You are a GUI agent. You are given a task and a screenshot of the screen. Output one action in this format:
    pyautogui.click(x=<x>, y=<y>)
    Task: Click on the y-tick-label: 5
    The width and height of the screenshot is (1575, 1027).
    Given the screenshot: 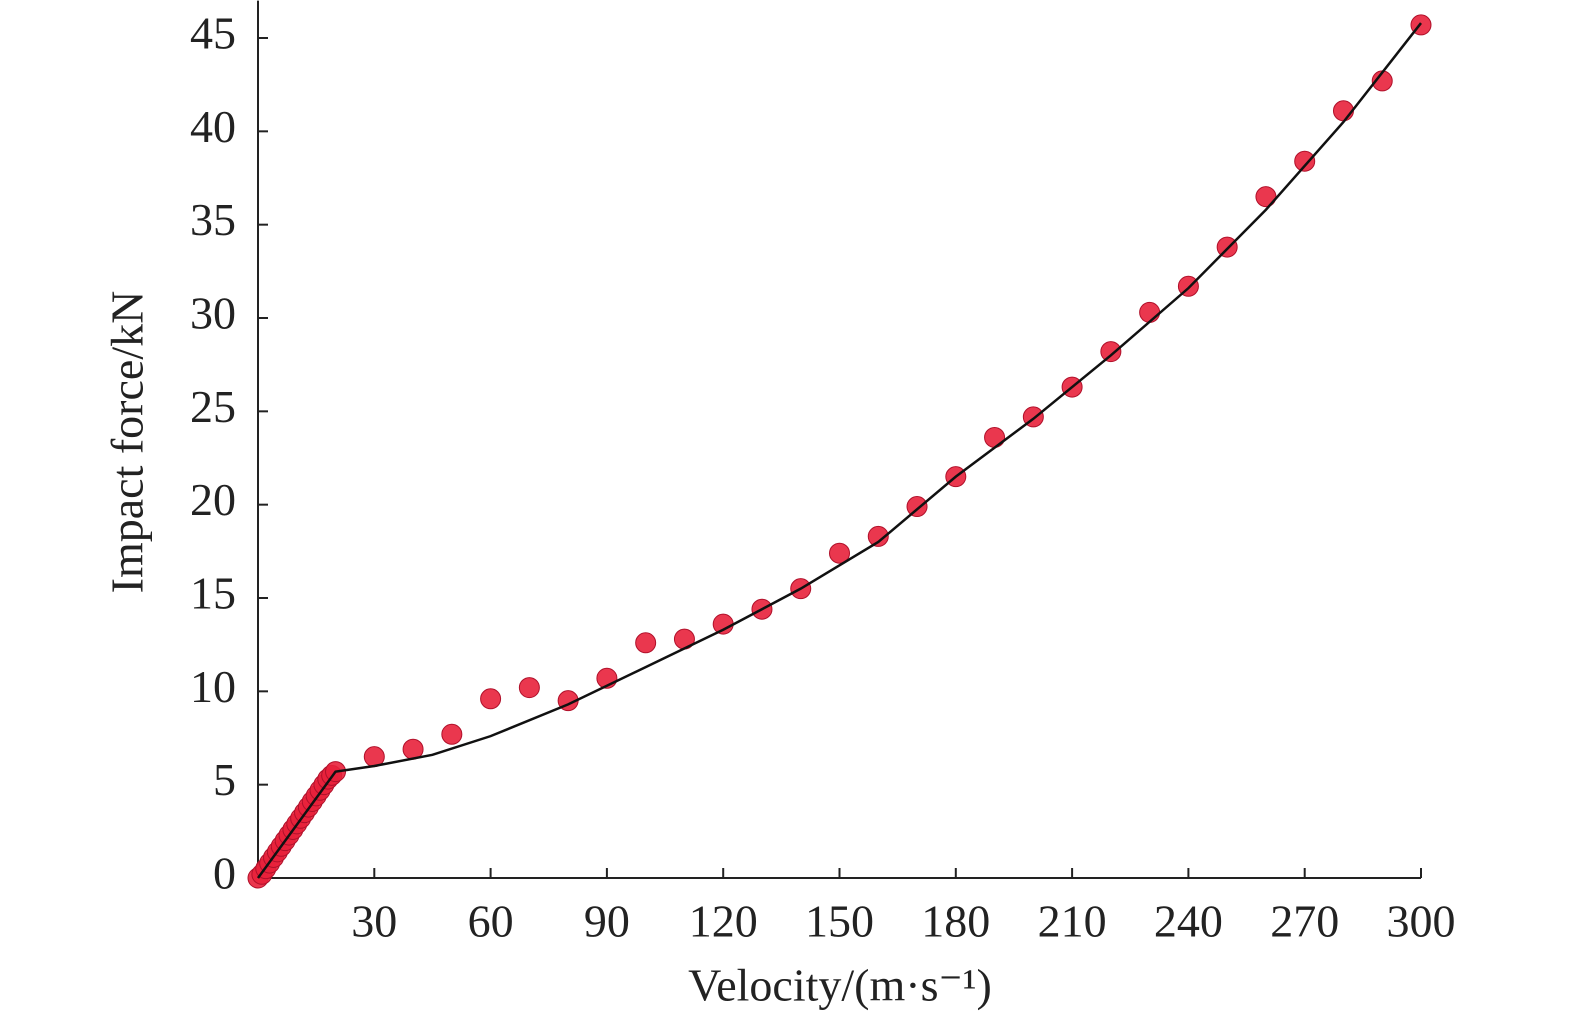 What is the action you would take?
    pyautogui.click(x=224, y=779)
    